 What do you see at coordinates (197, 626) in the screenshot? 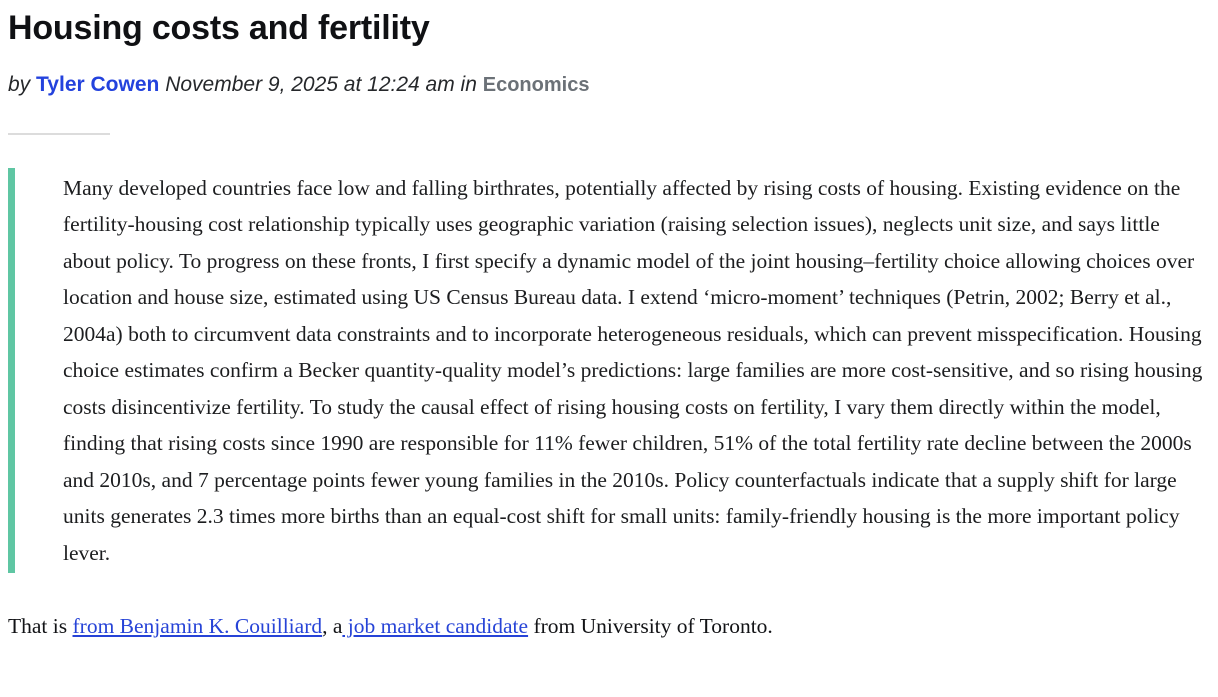
I see `author-page-link: from Benjamin K. Couilliard` at bounding box center [197, 626].